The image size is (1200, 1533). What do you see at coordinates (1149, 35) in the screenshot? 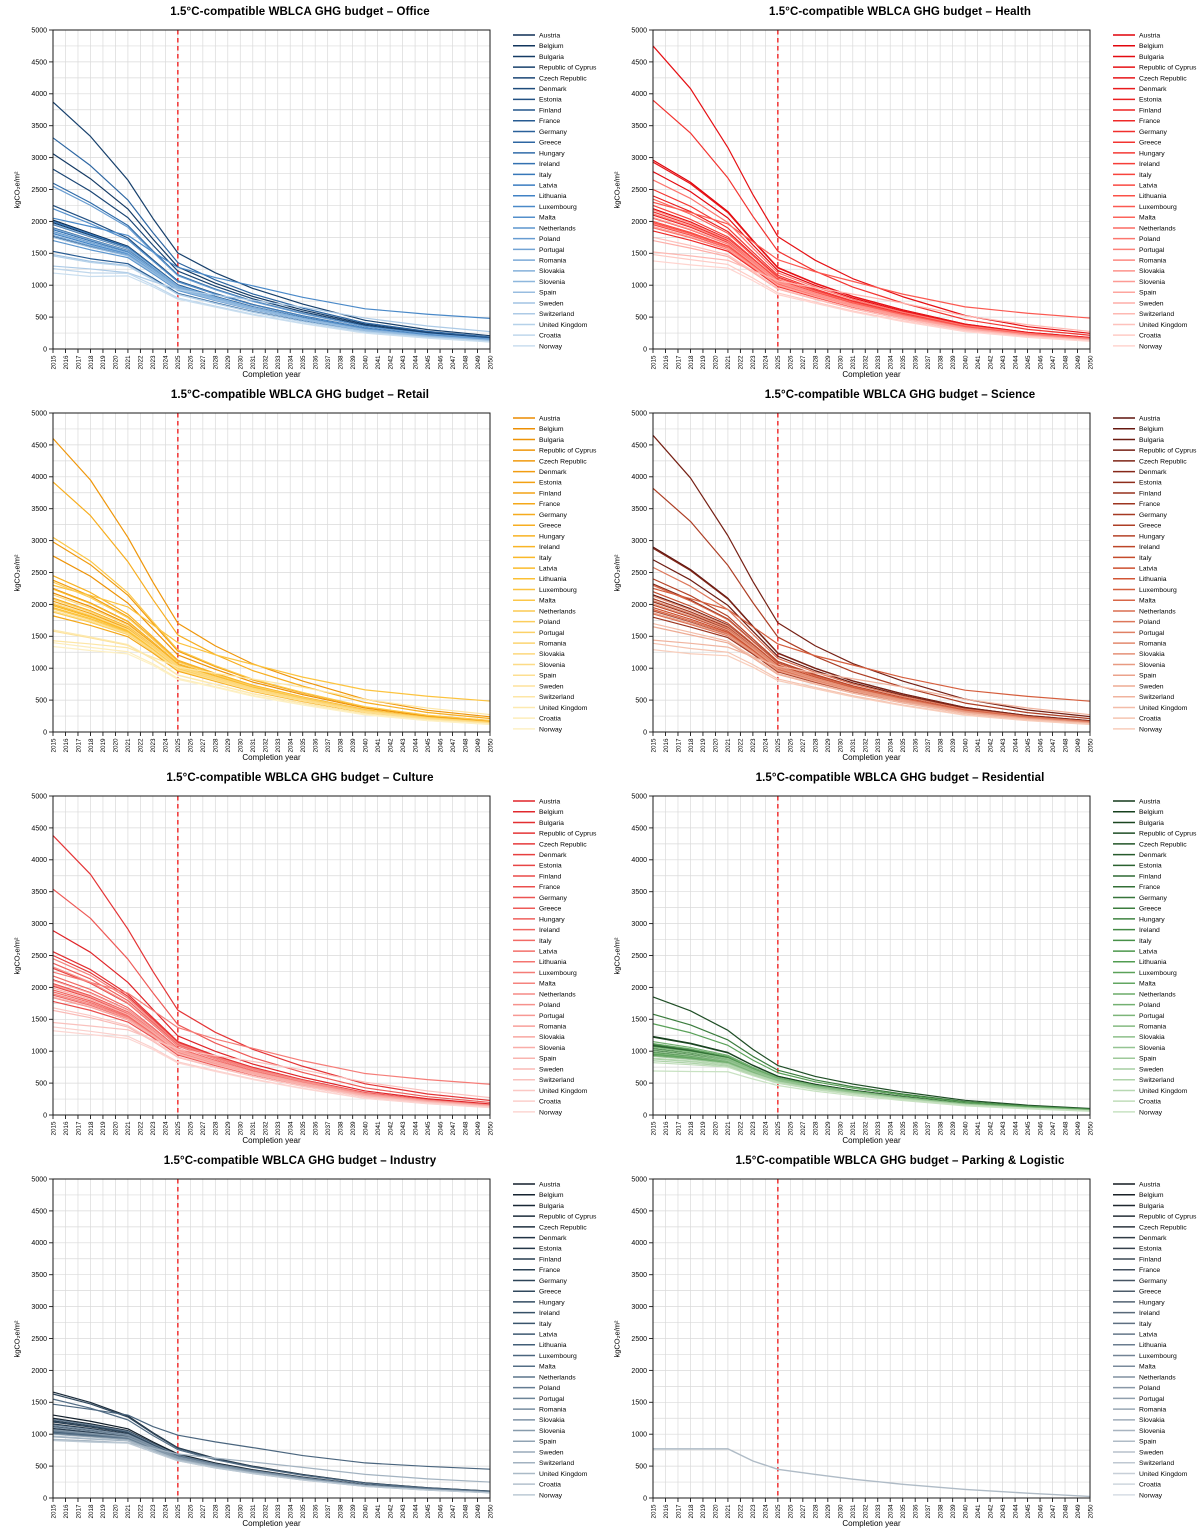
I see `legend-label: Austria` at bounding box center [1149, 35].